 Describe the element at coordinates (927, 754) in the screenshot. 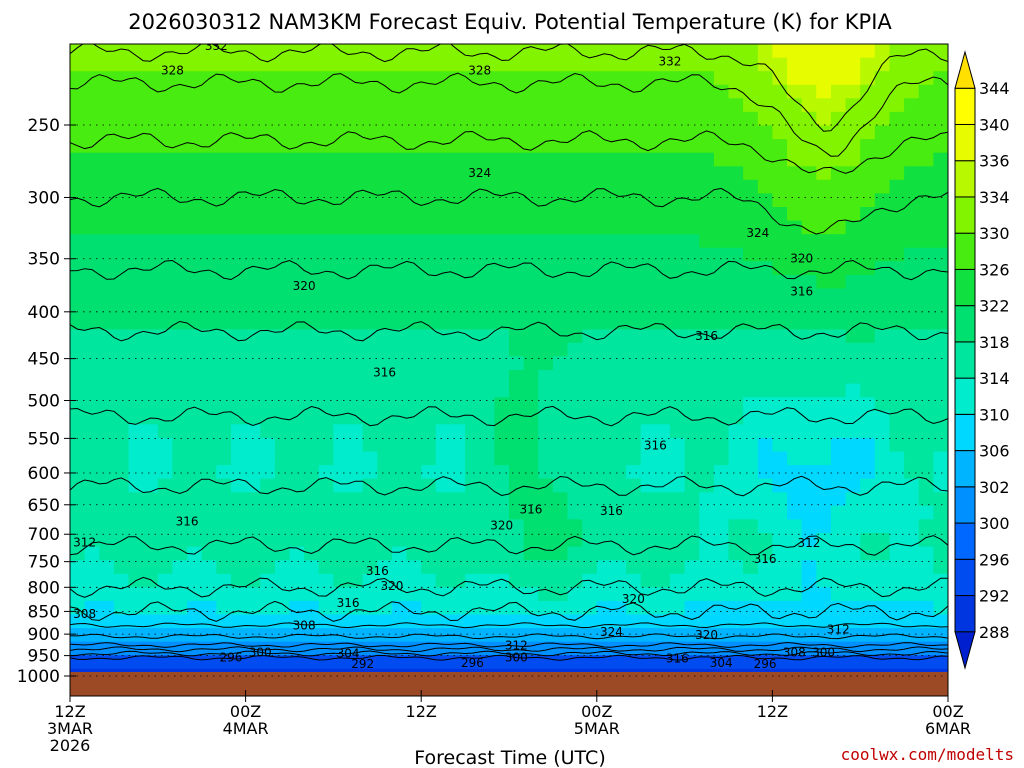

I see `credit-text: coolwx.com/modelts` at that location.